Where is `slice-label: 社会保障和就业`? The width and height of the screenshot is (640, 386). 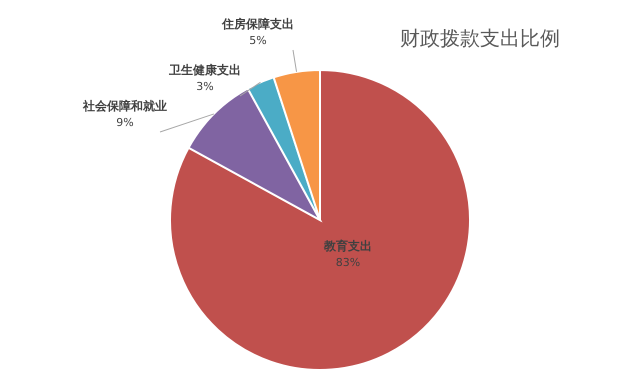 slice-label: 社会保障和就业 is located at coordinates (124, 106).